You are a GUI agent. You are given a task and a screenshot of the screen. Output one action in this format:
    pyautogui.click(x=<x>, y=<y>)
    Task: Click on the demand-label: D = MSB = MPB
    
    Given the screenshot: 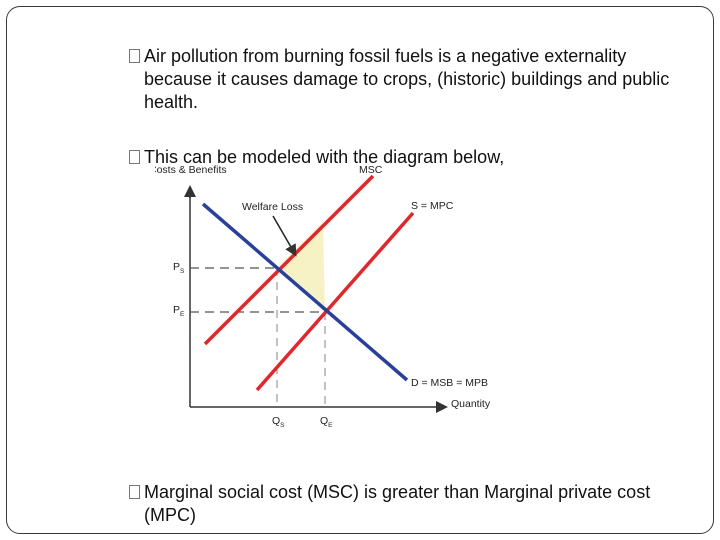 What is the action you would take?
    pyautogui.click(x=449, y=383)
    